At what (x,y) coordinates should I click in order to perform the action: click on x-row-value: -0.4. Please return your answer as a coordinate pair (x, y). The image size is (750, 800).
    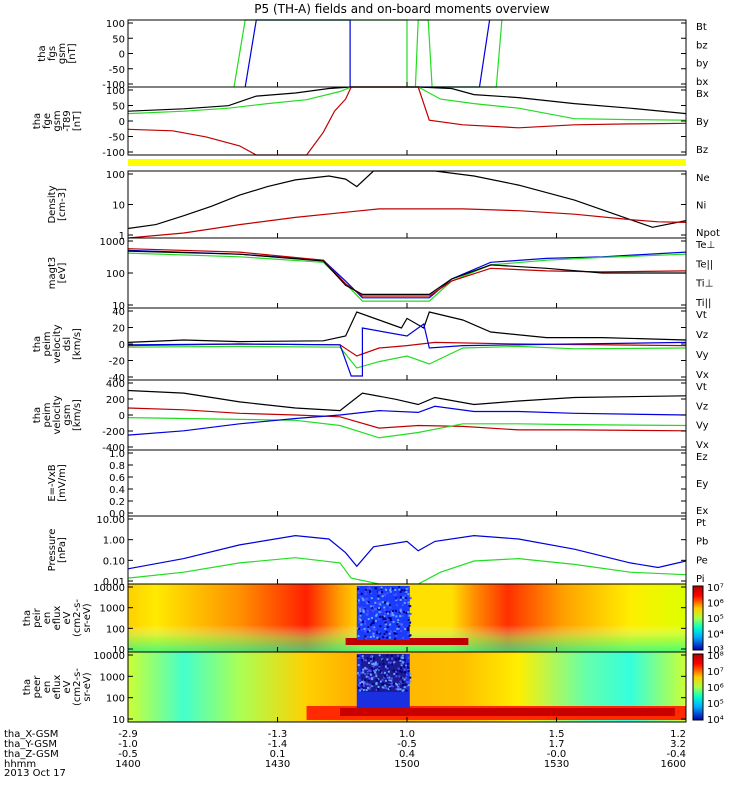
    Looking at the image, I should click on (676, 754).